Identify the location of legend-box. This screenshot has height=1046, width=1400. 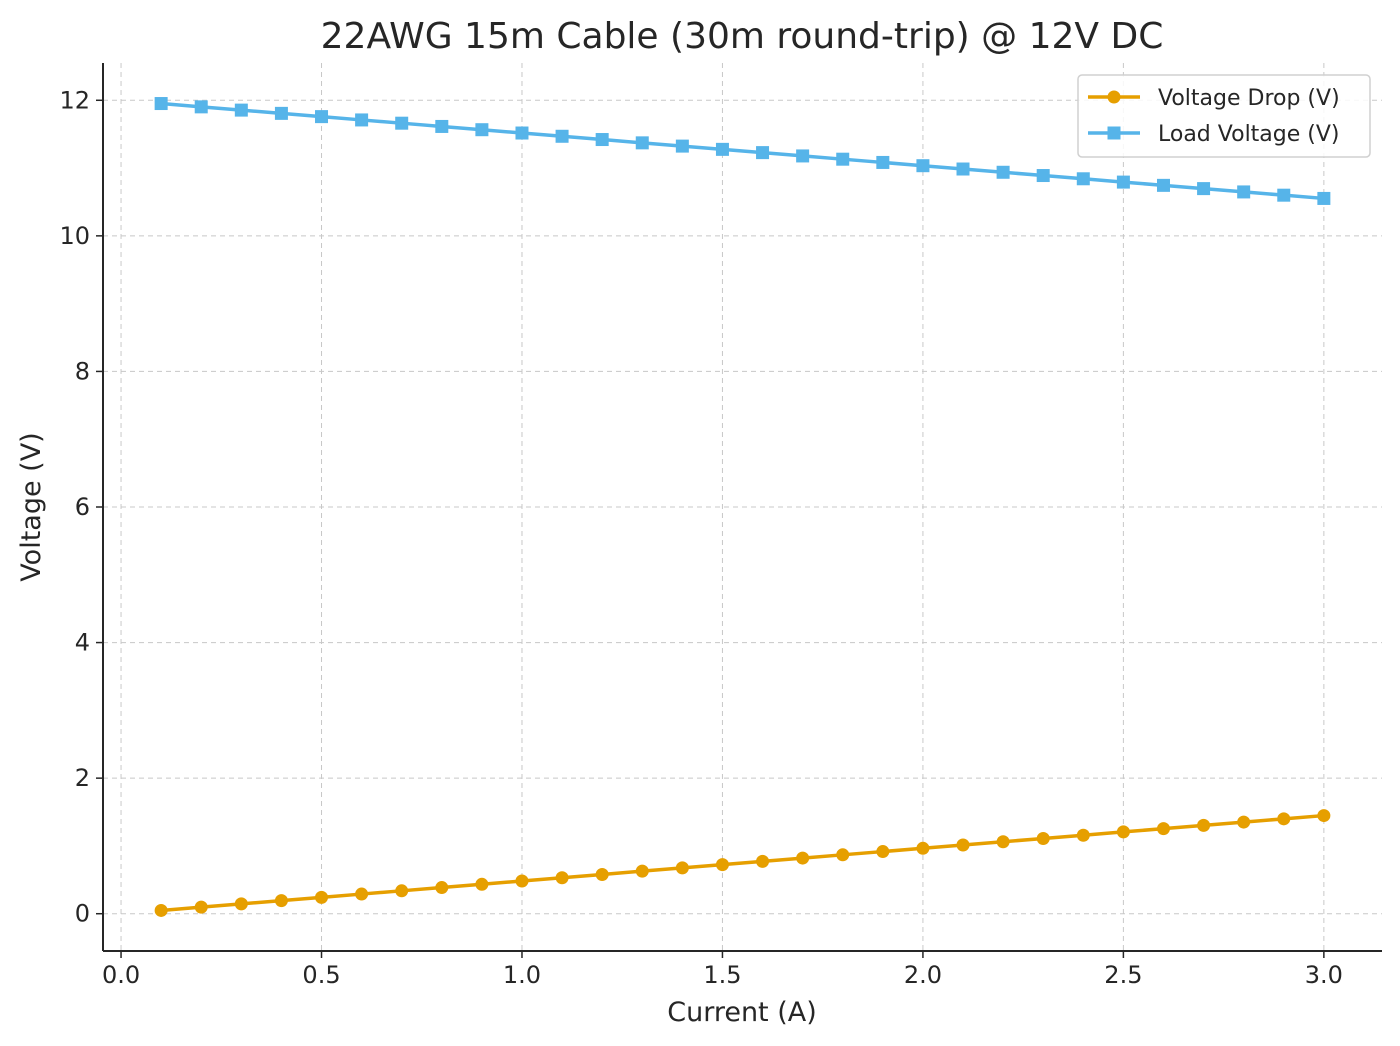
(1224, 116).